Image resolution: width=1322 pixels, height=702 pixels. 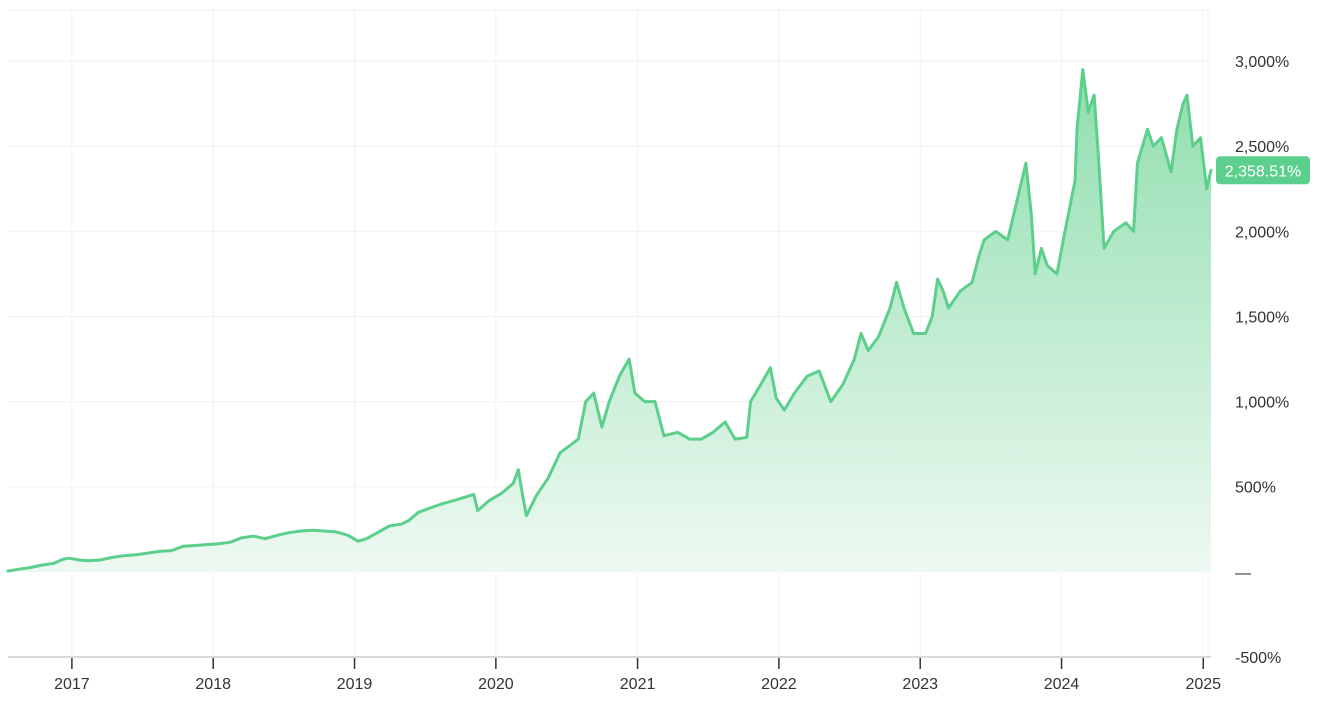 What do you see at coordinates (1062, 684) in the screenshot?
I see `x-tick-label: 2024` at bounding box center [1062, 684].